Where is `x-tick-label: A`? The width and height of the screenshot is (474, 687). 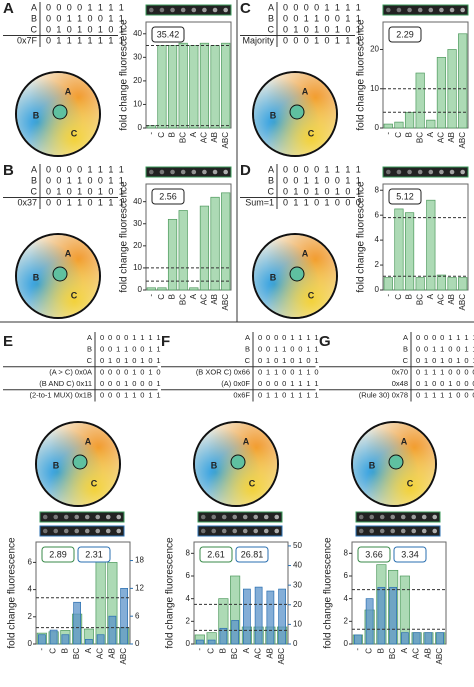
x-tick-label: A is located at coordinates (193, 296).